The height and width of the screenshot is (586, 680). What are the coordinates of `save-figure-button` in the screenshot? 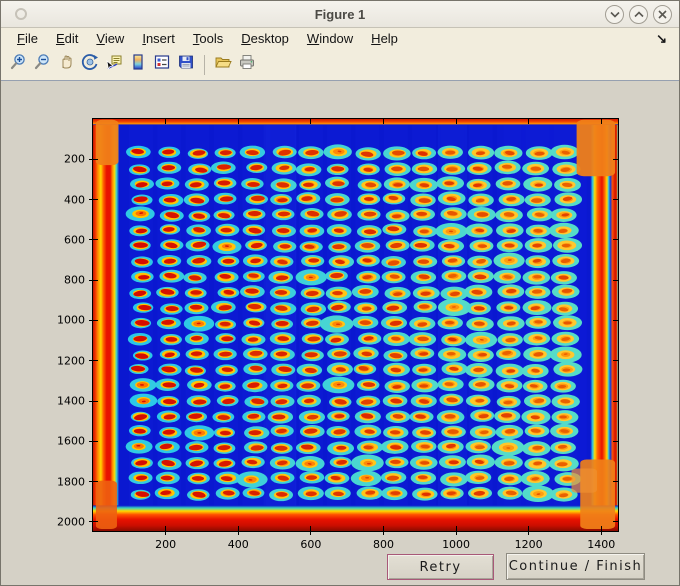 It's located at (186, 65).